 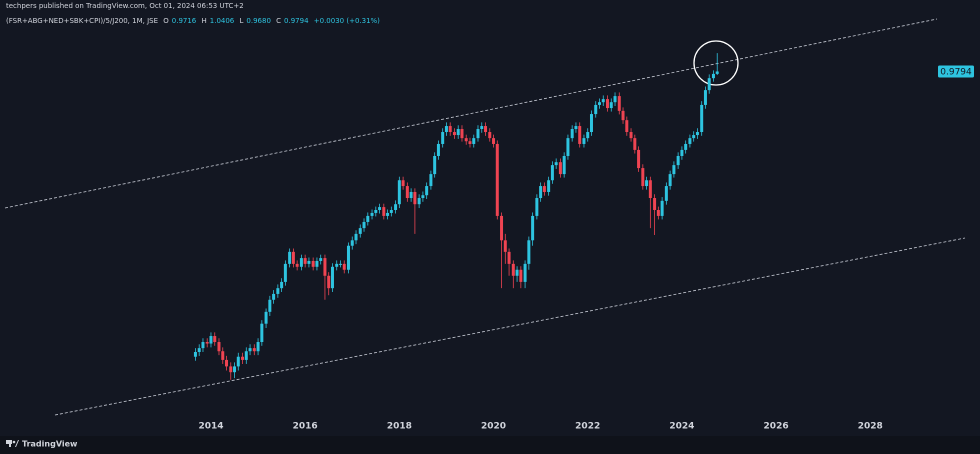 What do you see at coordinates (540, 427) in the screenshot?
I see `x-axis: 2014 2016 2018 2020 2022 2024 2026 2028` at bounding box center [540, 427].